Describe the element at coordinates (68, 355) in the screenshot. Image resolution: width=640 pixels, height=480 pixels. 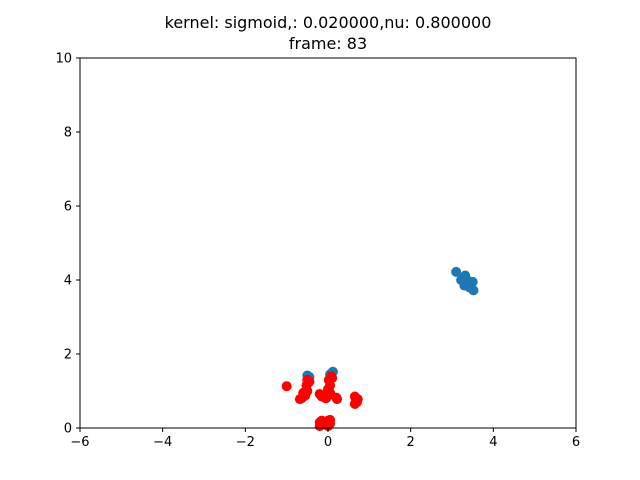
I see `y-tick-label: 2` at that location.